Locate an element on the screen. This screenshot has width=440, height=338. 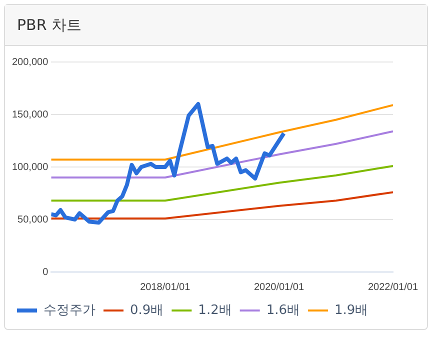
legend-label: 1.6배 is located at coordinates (283, 310).